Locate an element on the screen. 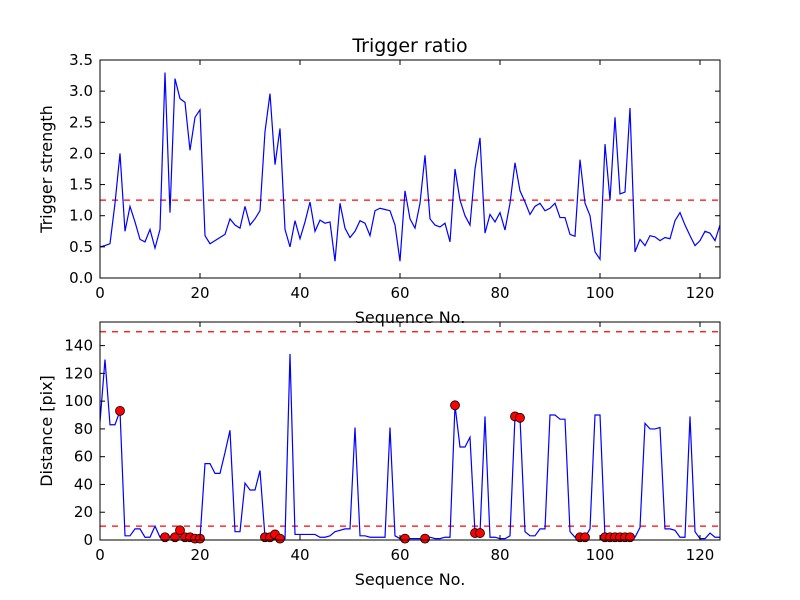  top-y-tick-label: 3.0 is located at coordinates (81, 91).